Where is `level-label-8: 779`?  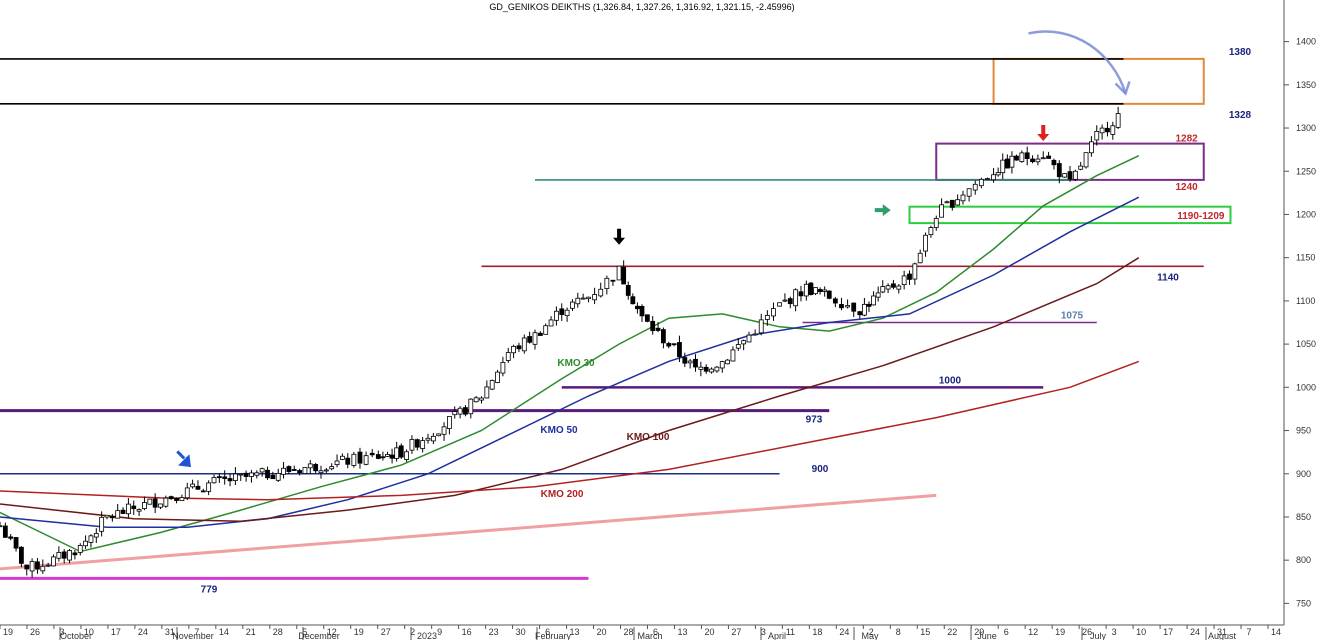
level-label-8: 779 is located at coordinates (209, 589).